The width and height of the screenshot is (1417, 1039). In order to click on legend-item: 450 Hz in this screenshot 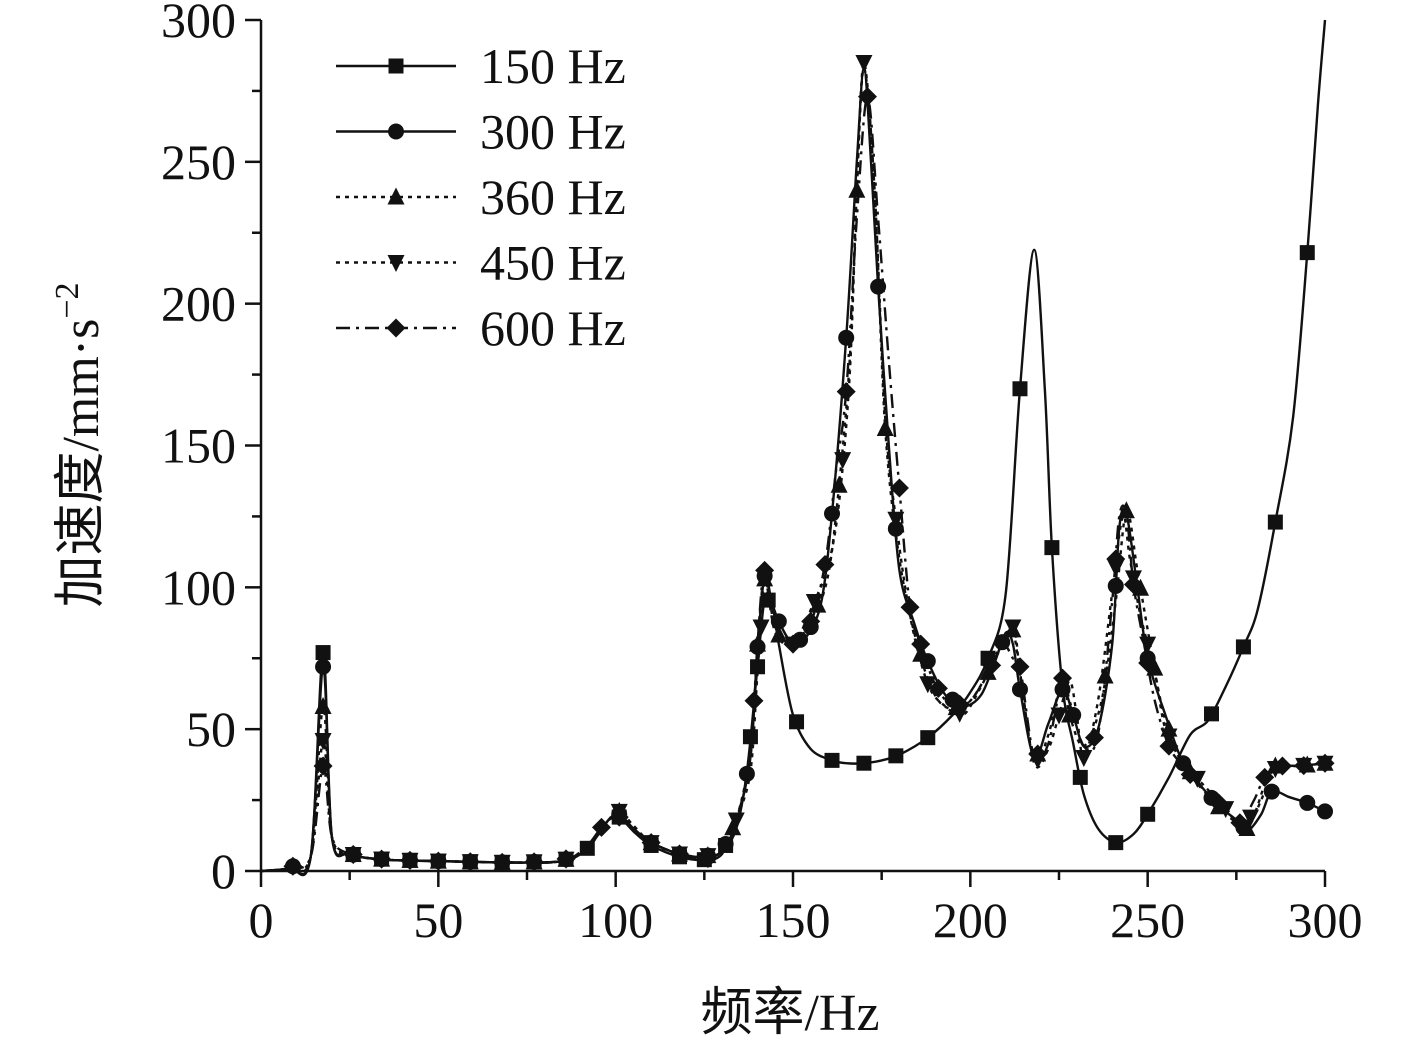, I will do `click(481, 263)`.